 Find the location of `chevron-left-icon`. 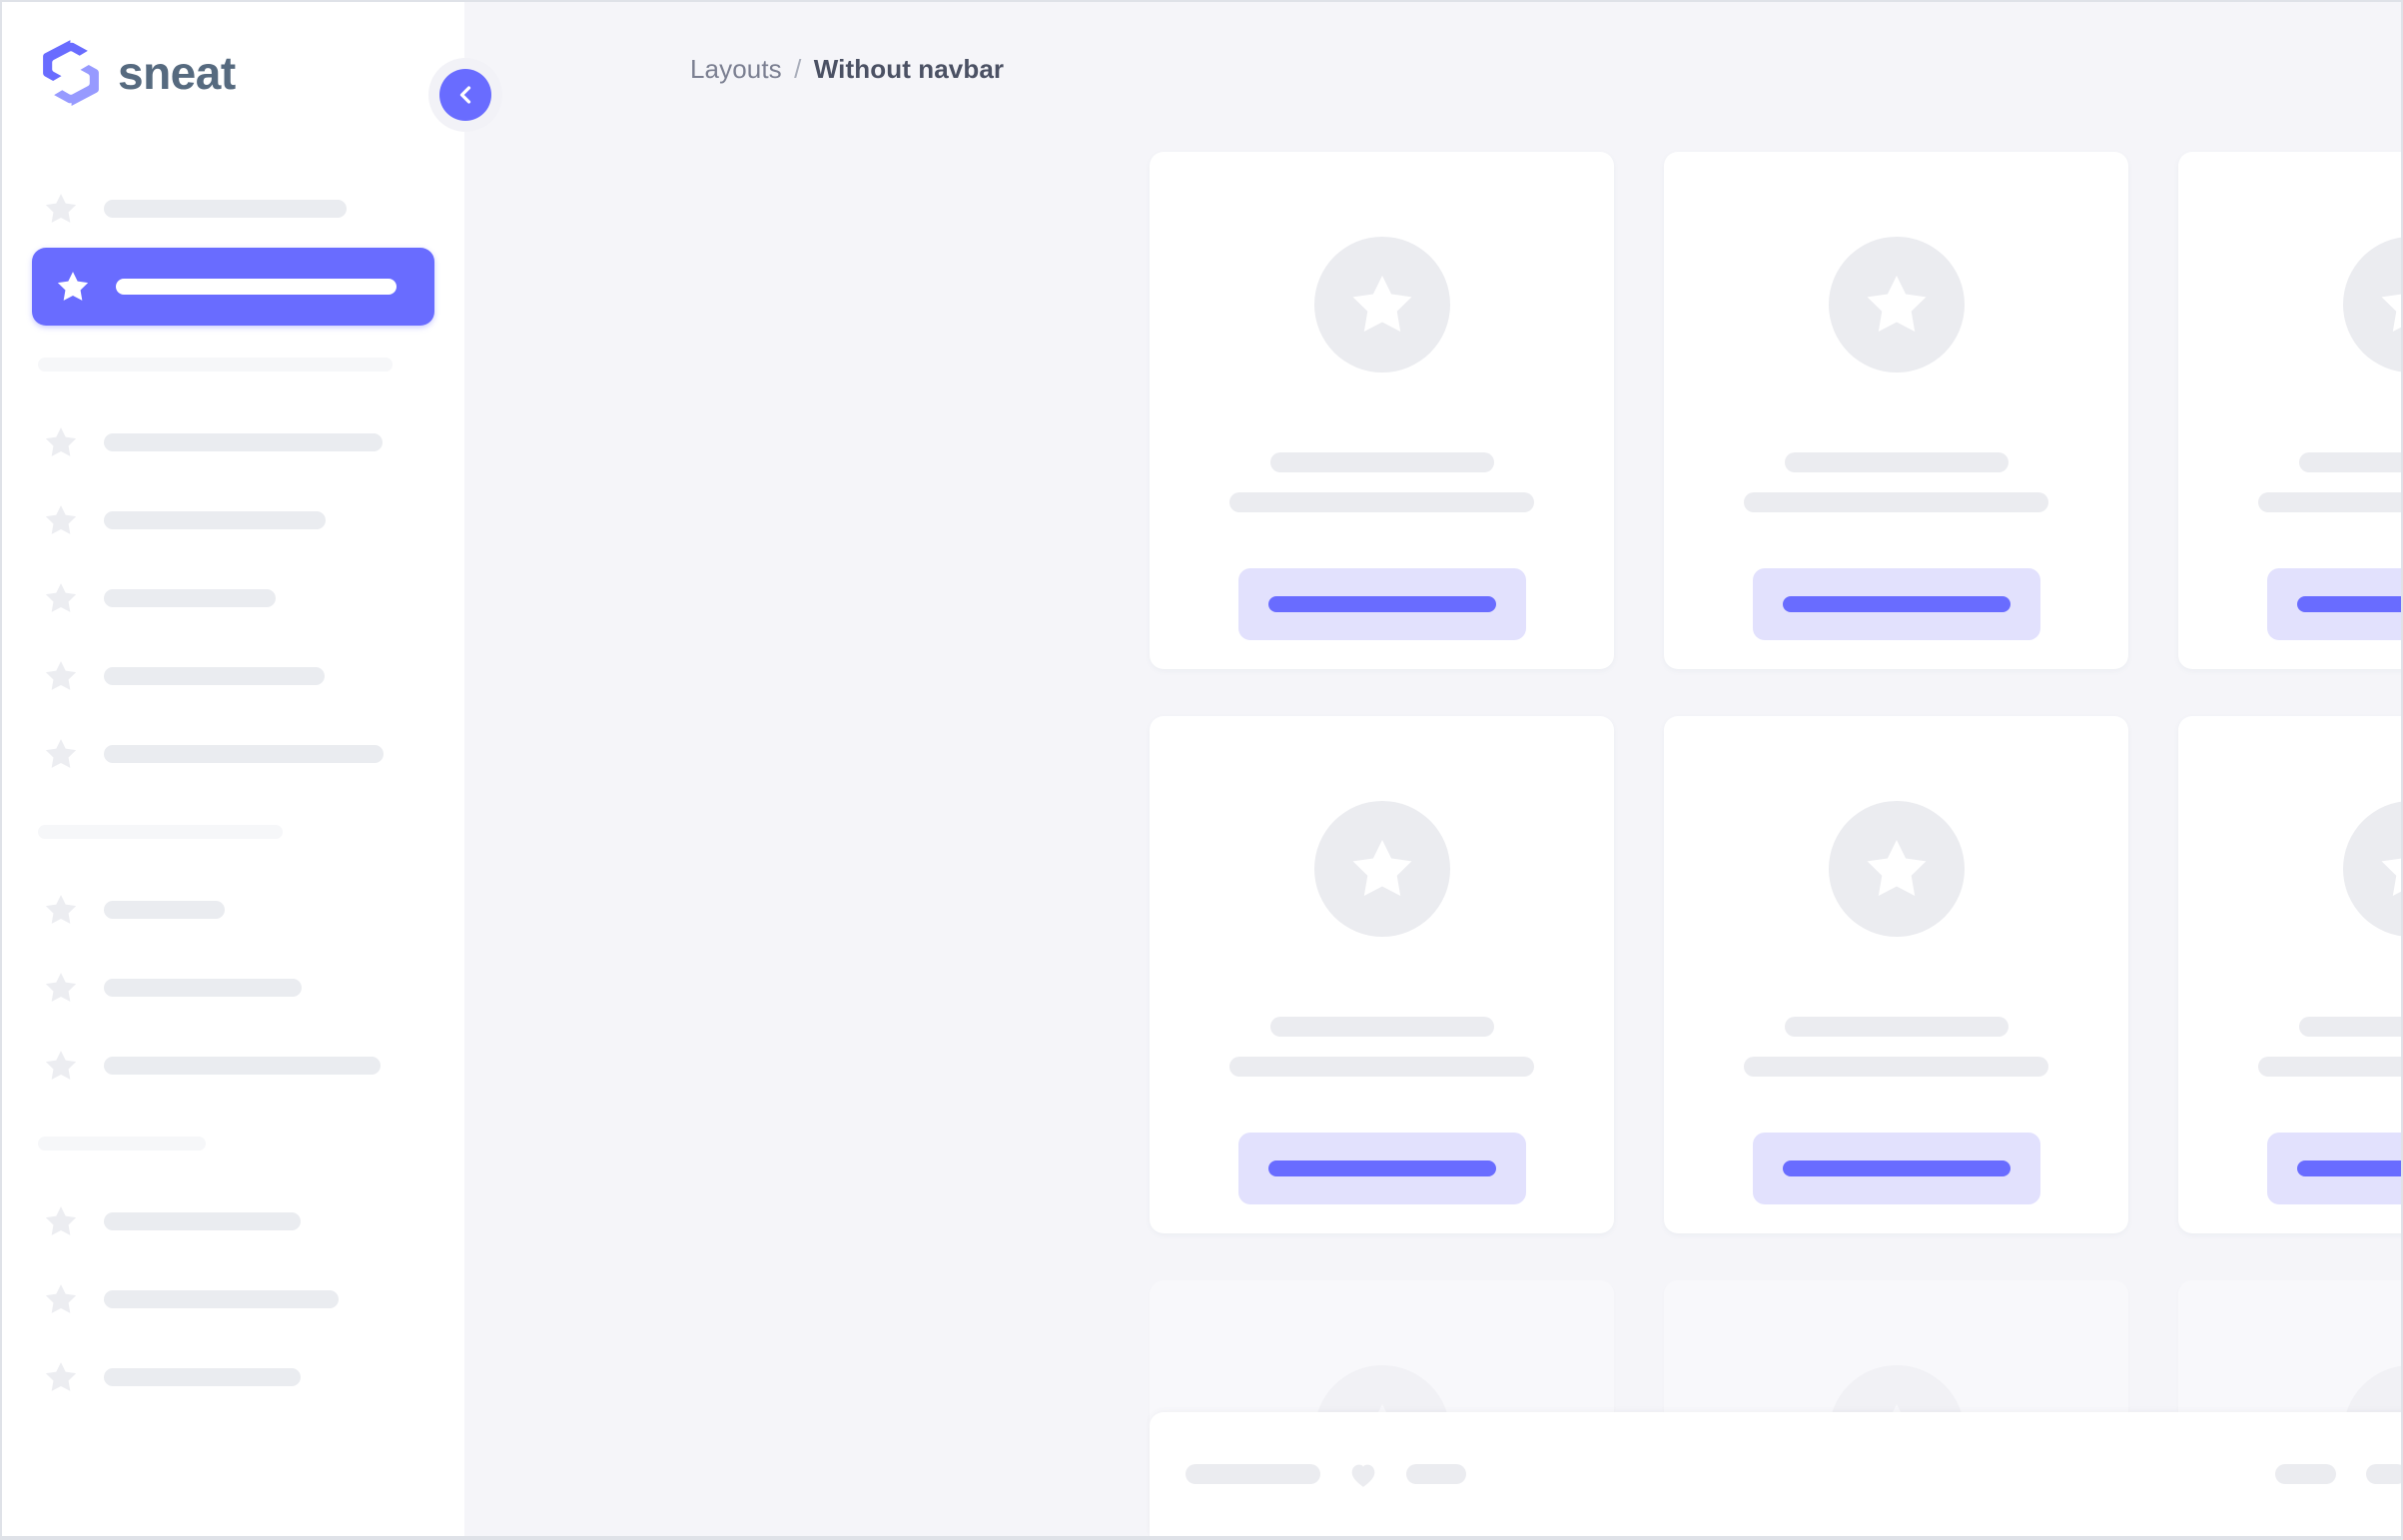

chevron-left-icon is located at coordinates (465, 95).